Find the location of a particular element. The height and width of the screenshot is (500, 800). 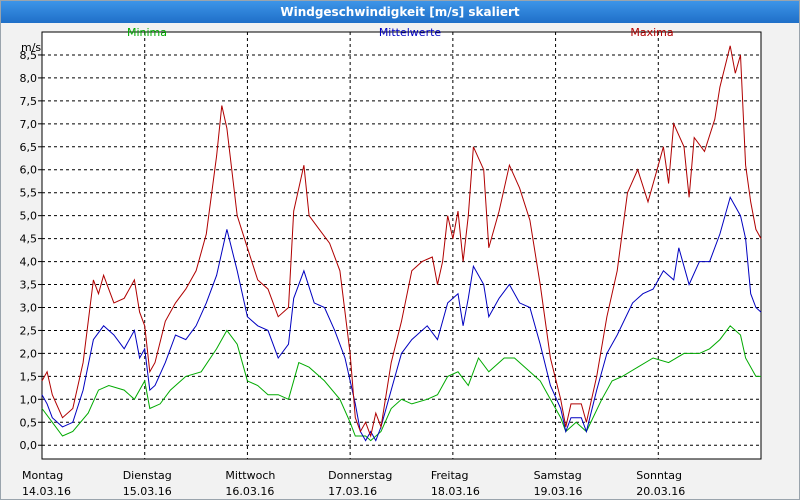

y-tick-label-2: 1,0 is located at coordinates (29, 399).